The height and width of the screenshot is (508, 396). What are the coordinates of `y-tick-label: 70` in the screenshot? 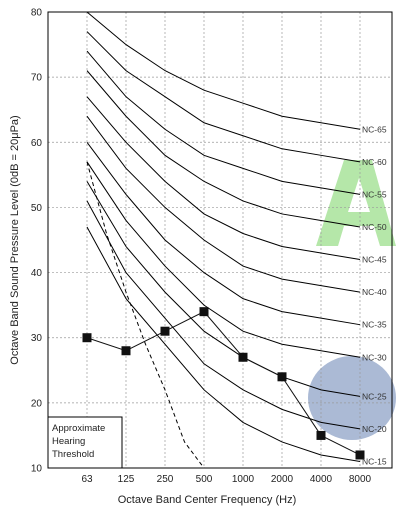 It's located at (37, 78).